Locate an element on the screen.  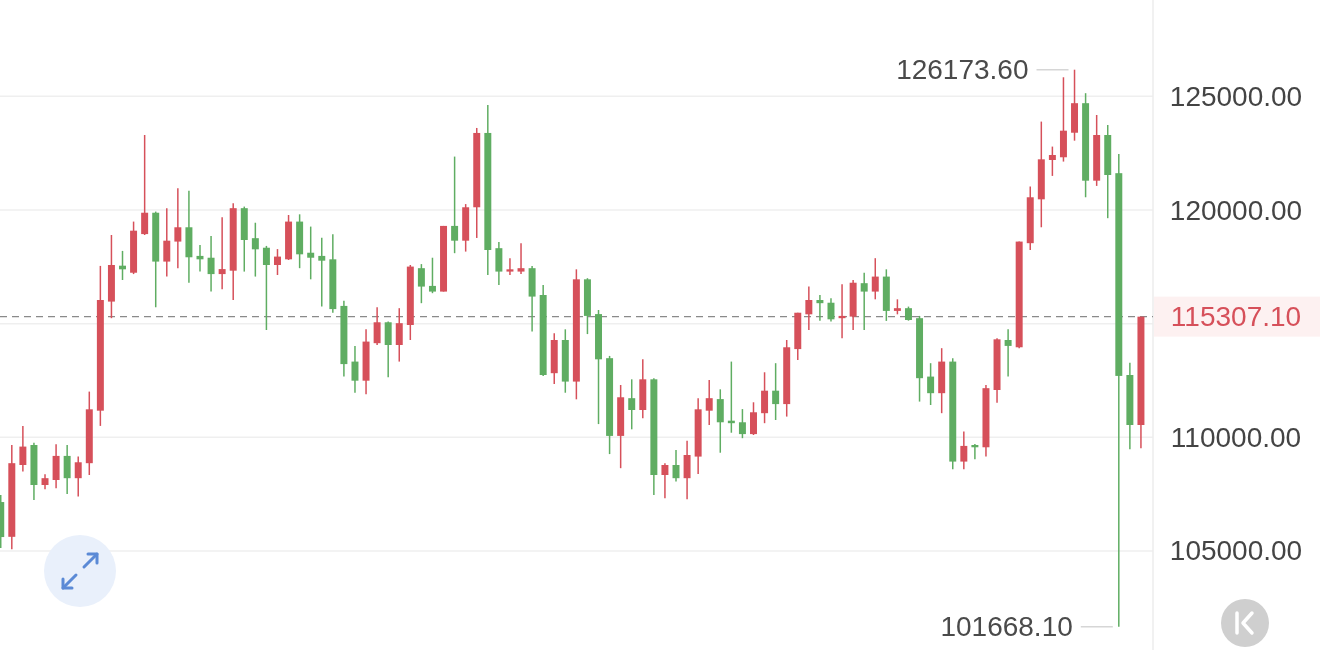
y-tick-label: 110000.00 is located at coordinates (1236, 437).